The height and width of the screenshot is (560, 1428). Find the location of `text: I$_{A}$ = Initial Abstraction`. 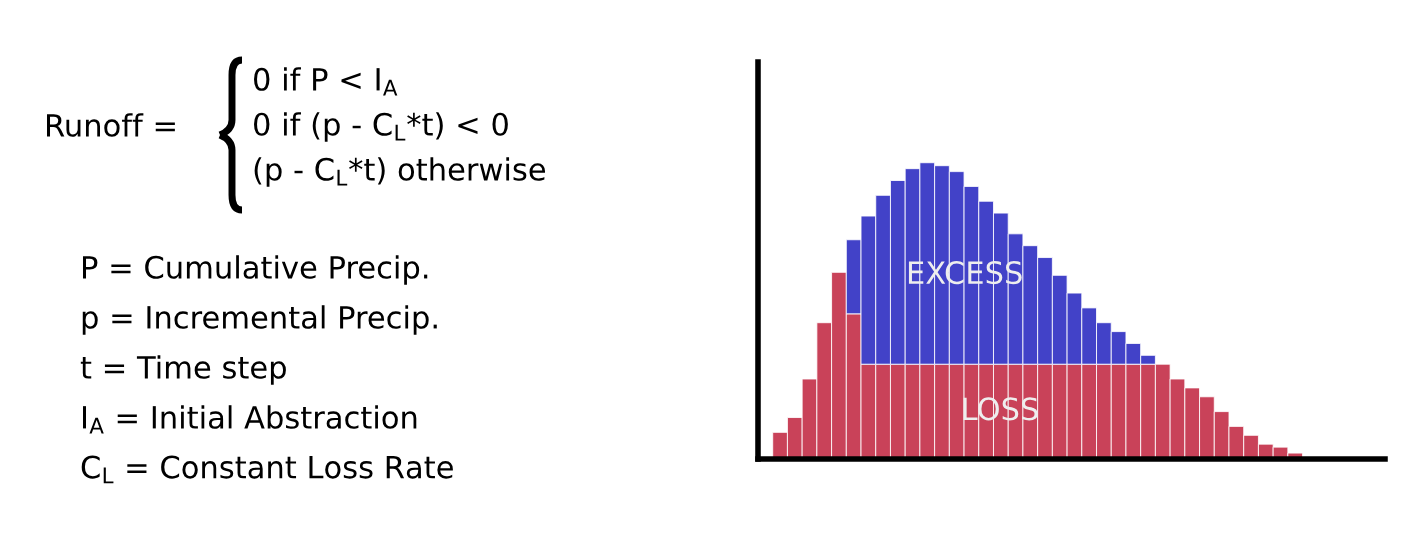

text: I$_{A}$ = Initial Abstraction is located at coordinates (250, 419).